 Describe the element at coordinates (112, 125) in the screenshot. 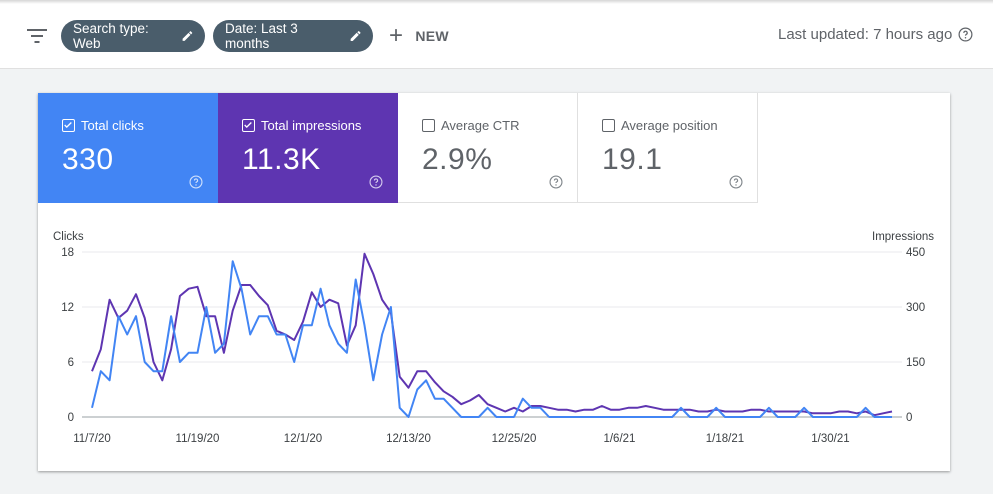

I see `metric-name: Total clicks` at that location.